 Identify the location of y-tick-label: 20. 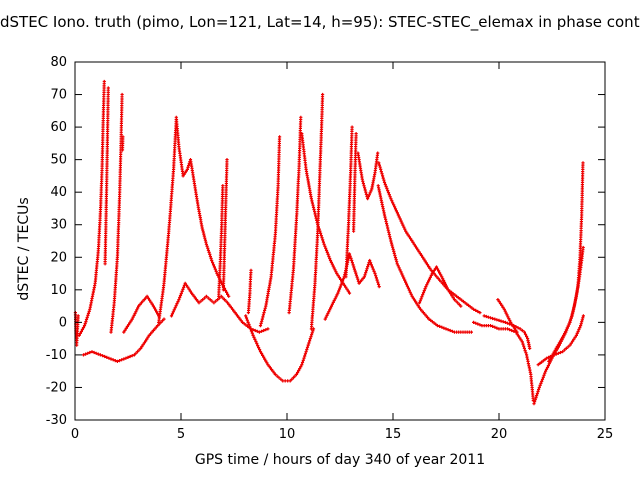
(58, 257).